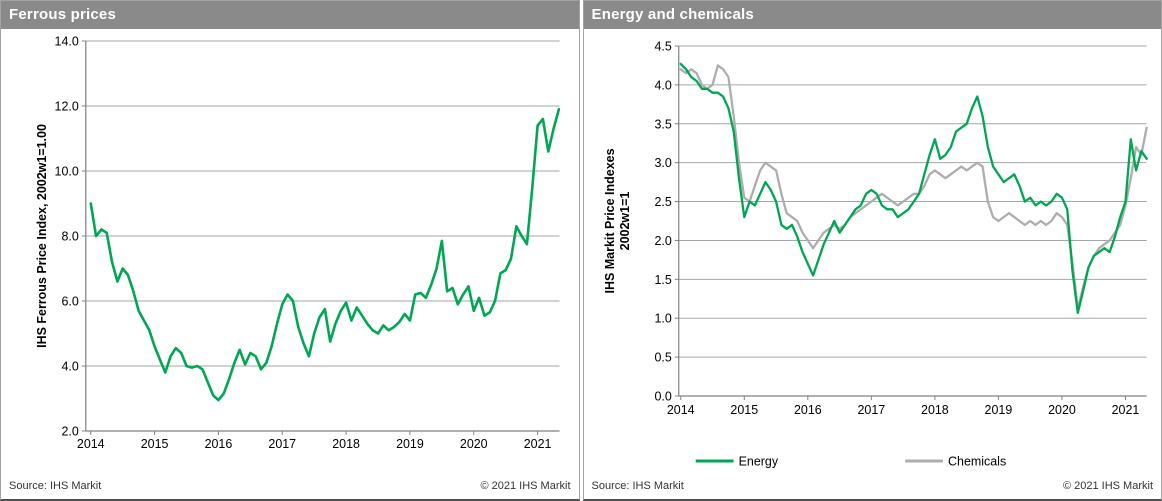 The width and height of the screenshot is (1162, 501). Describe the element at coordinates (662, 358) in the screenshot. I see `y-tick-label: 0.5` at that location.